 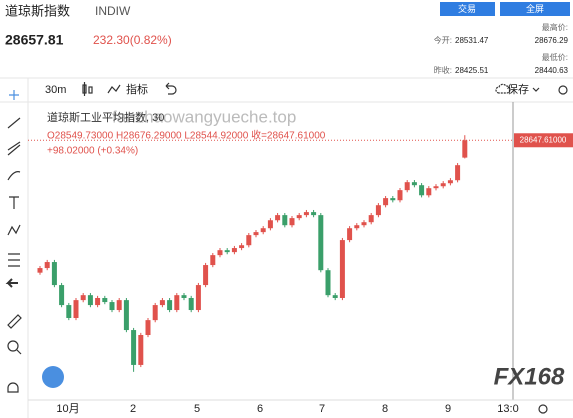 What do you see at coordinates (322, 409) in the screenshot?
I see `x-label: 7` at bounding box center [322, 409].